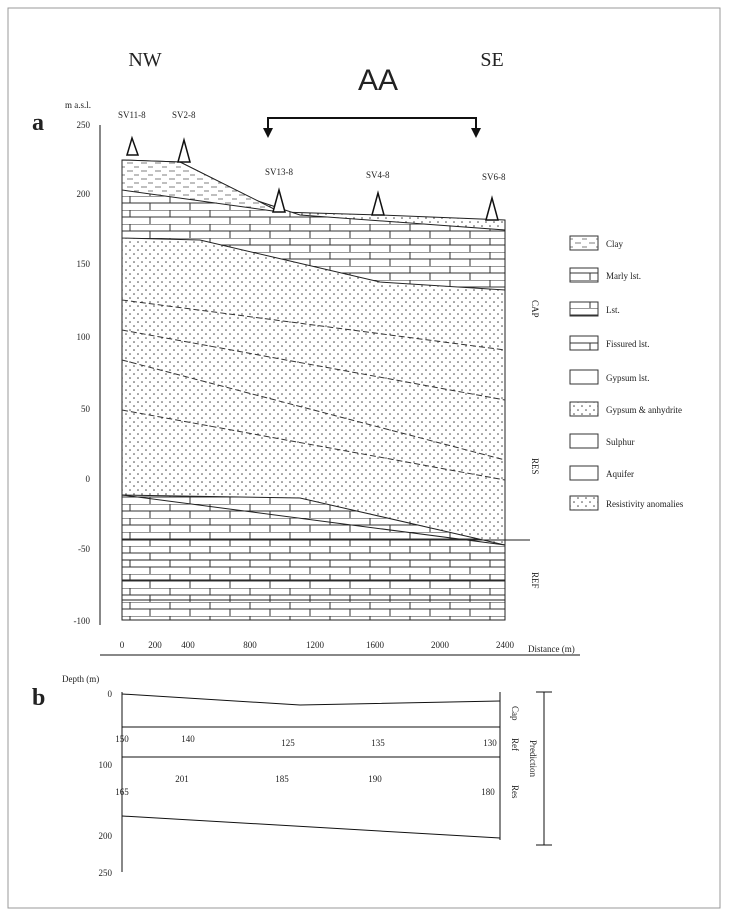  I want to click on value-label: 125, so click(288, 743).